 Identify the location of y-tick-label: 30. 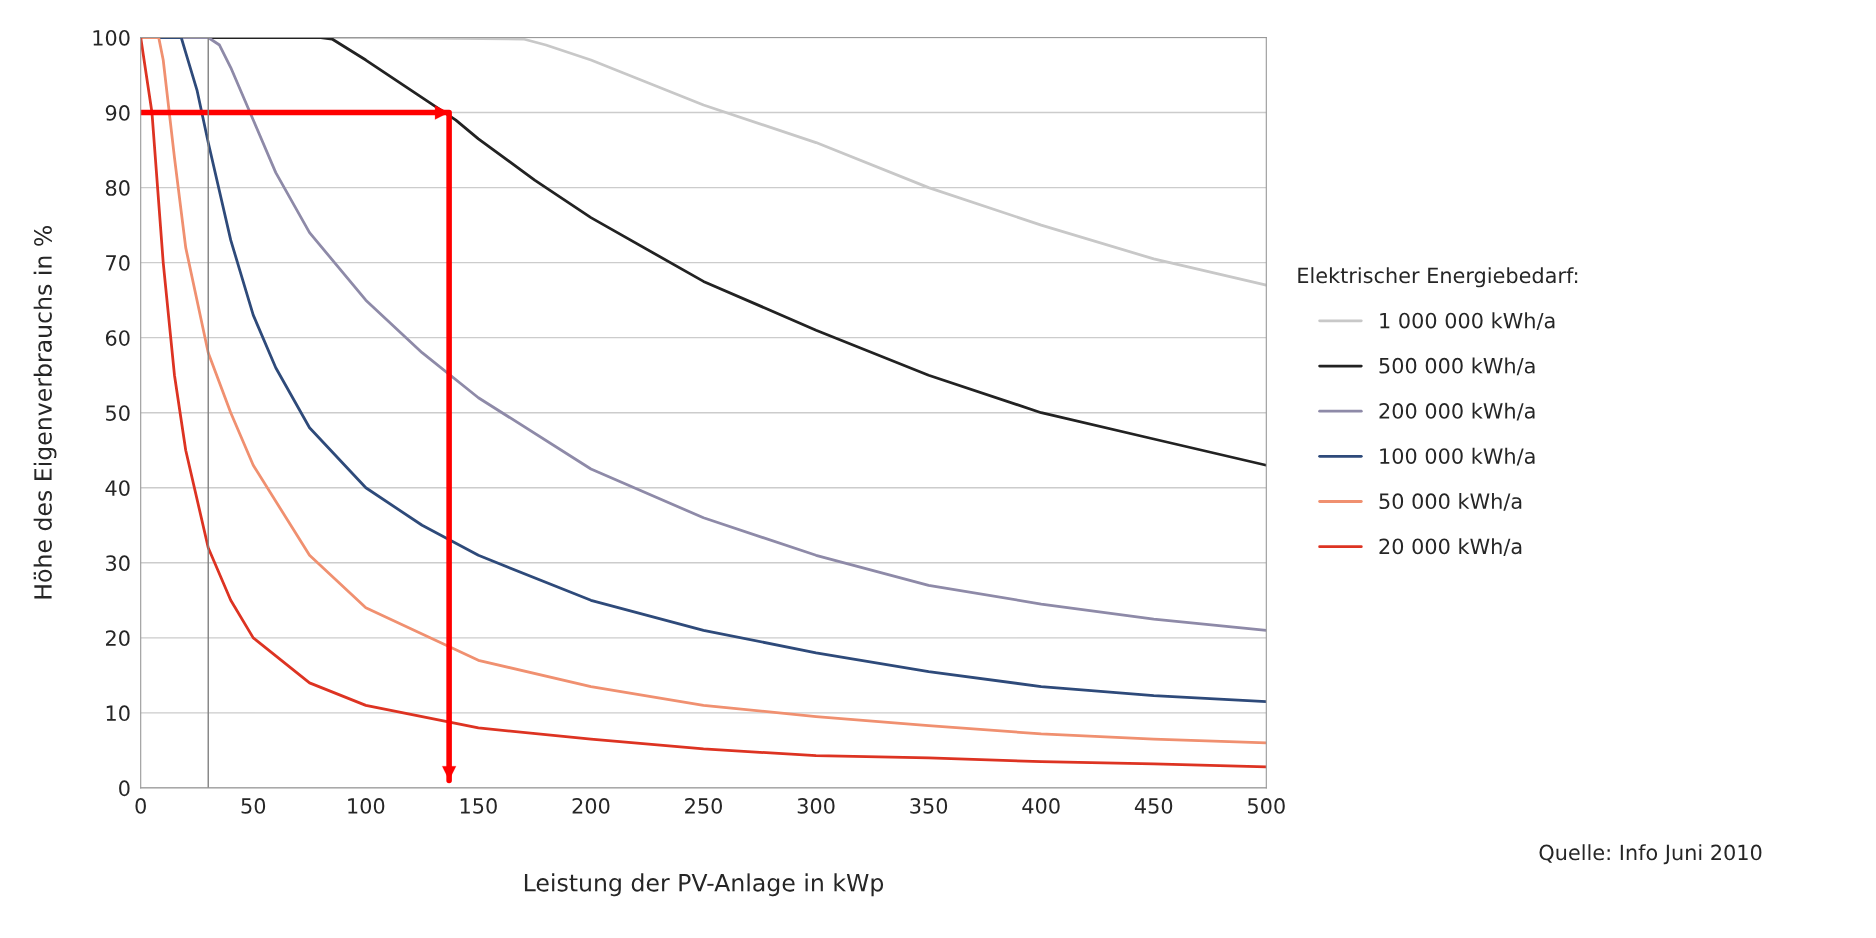
(118, 563).